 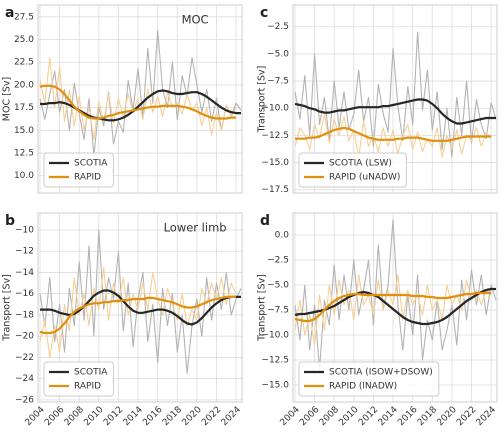 I want to click on legend-label: RAPID (uNADW), so click(x=364, y=178).